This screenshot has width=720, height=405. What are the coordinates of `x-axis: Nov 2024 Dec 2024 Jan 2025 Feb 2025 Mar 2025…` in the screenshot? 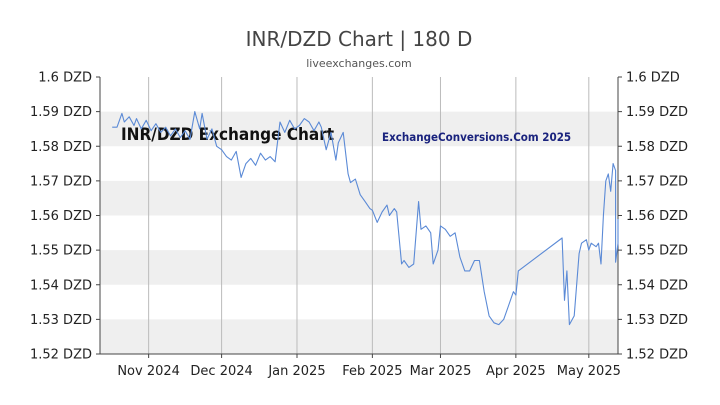 It's located at (369, 366).